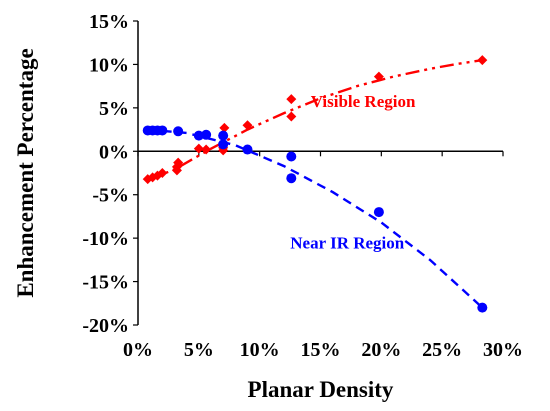  I want to click on x-tick-label: 30%, so click(503, 350).